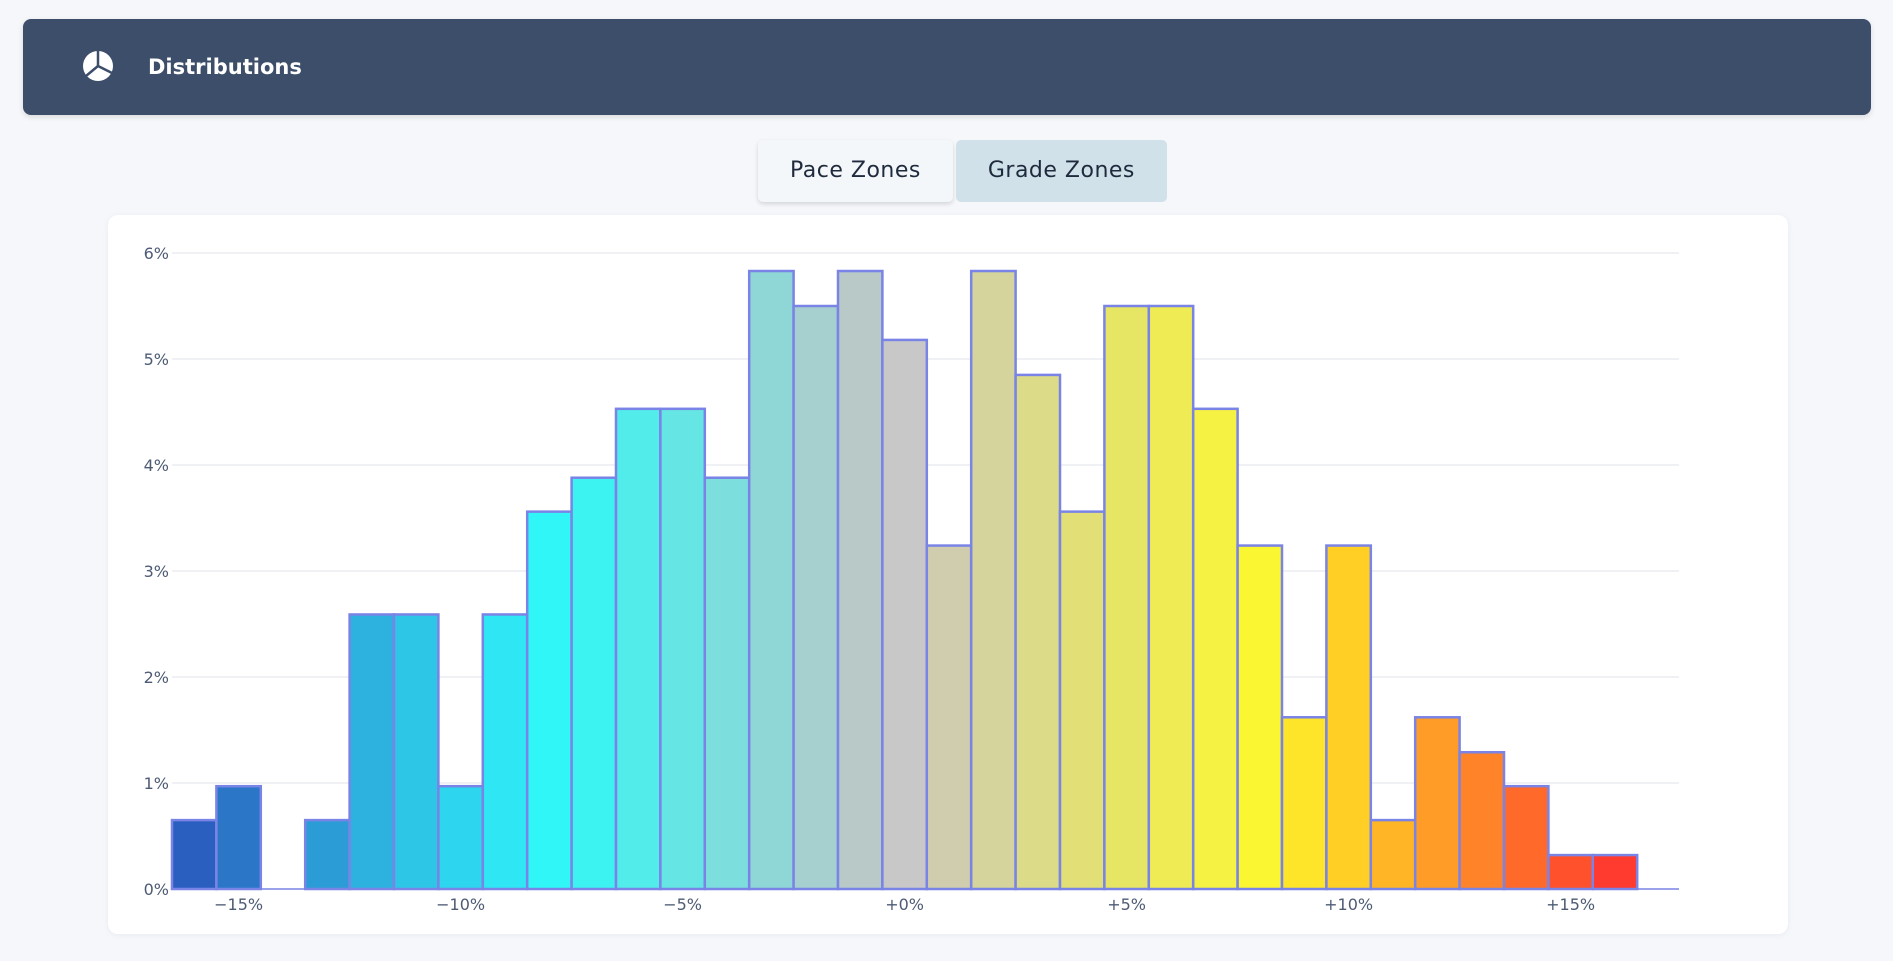 This screenshot has width=1893, height=961. I want to click on y-tick-label: 5%, so click(156, 359).